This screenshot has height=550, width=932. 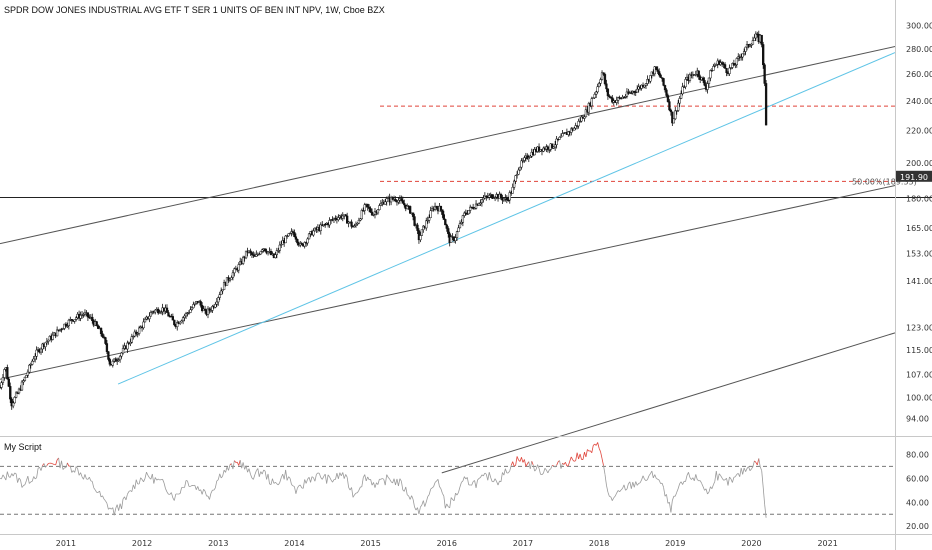 I want to click on indicator-tick-label: 40.00, so click(x=917, y=502).